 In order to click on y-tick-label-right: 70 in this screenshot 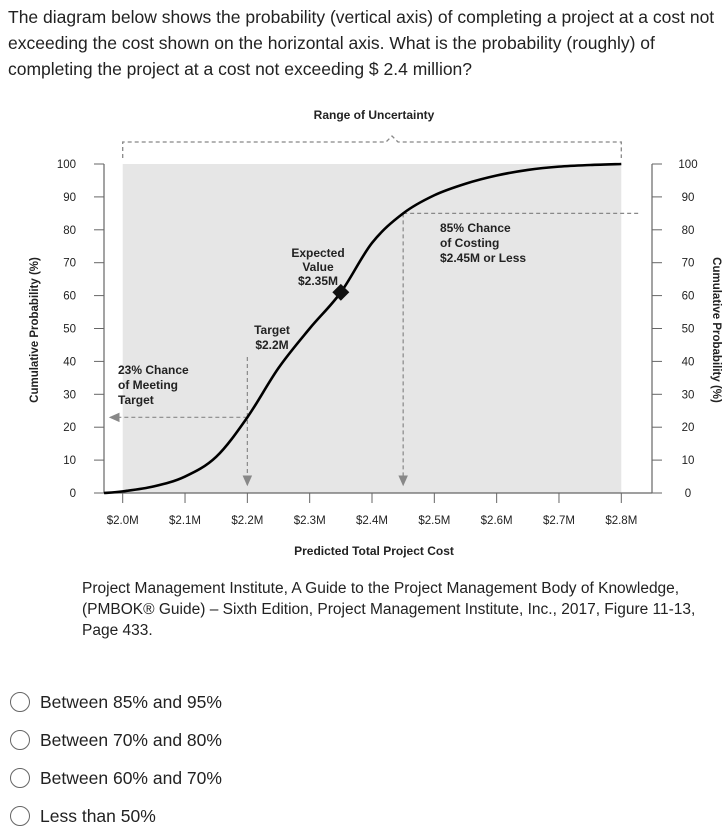, I will do `click(688, 264)`.